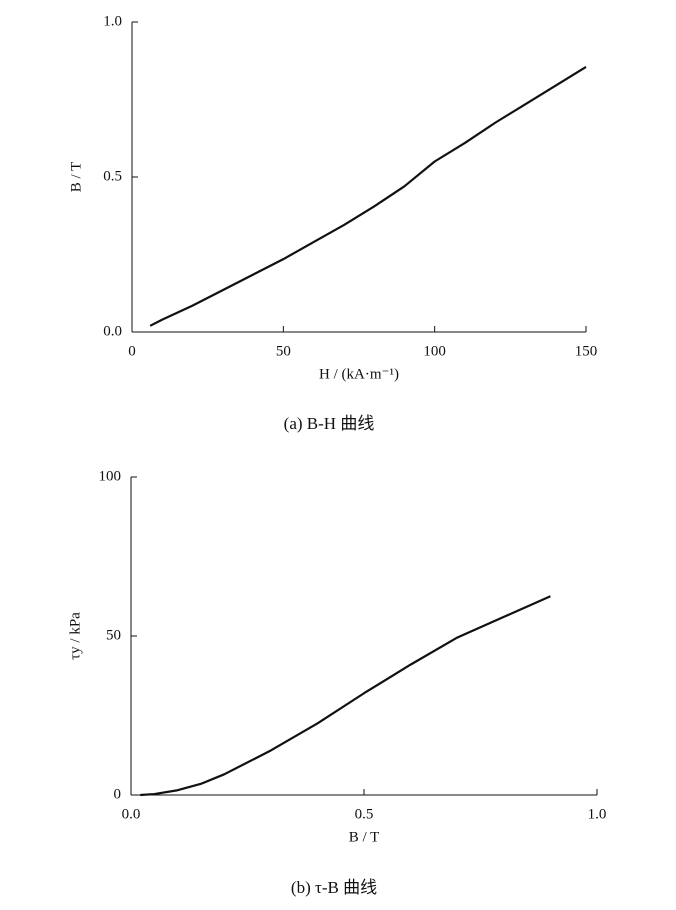 This screenshot has height=910, width=676. What do you see at coordinates (118, 794) in the screenshot?
I see `y-tick-label: 0` at bounding box center [118, 794].